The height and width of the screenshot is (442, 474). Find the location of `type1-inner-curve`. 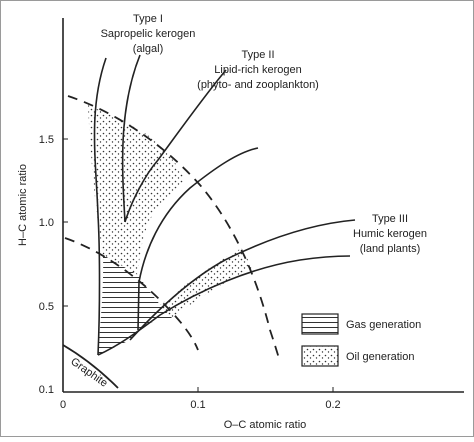

type1-inner-curve is located at coordinates (131, 138).